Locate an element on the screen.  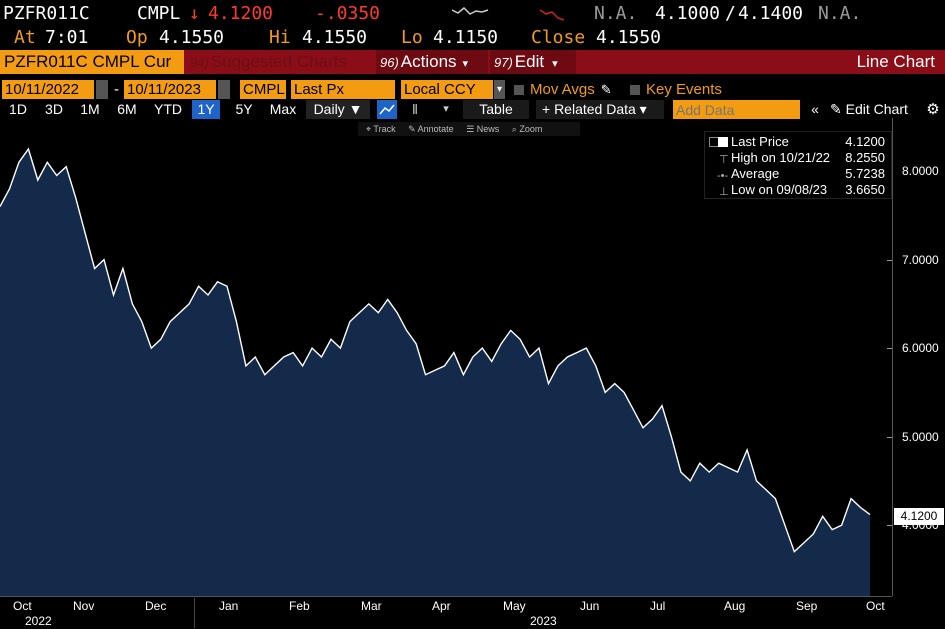
legend-high-value: 8.2550 is located at coordinates (865, 157).